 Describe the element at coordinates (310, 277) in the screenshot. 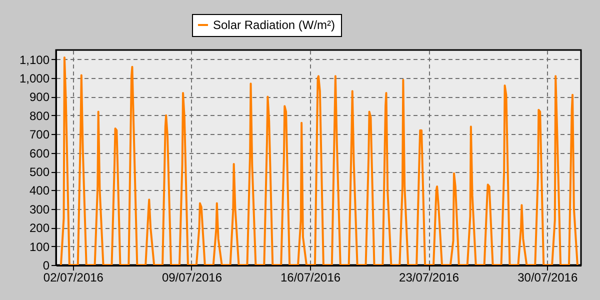

I see `x-tick-label: 16/07/2016` at that location.